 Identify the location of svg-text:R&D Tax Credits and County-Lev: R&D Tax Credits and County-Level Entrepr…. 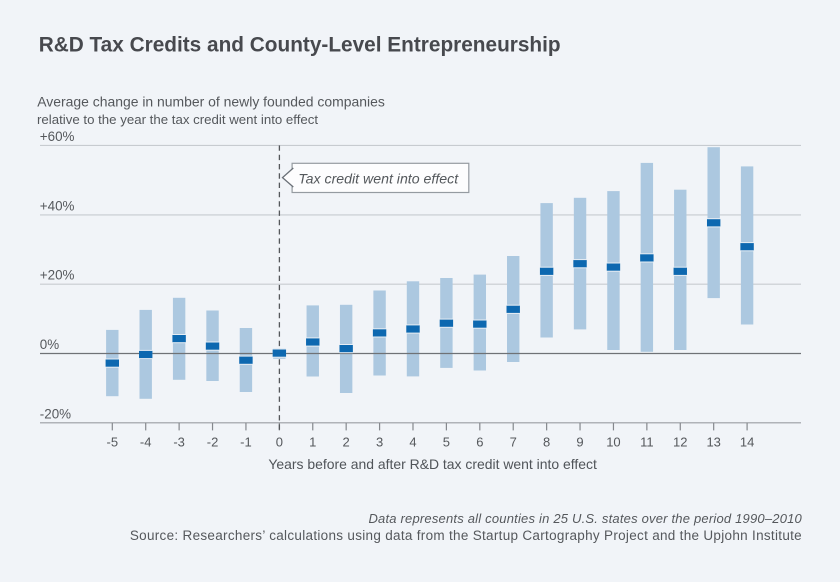
(300, 45).